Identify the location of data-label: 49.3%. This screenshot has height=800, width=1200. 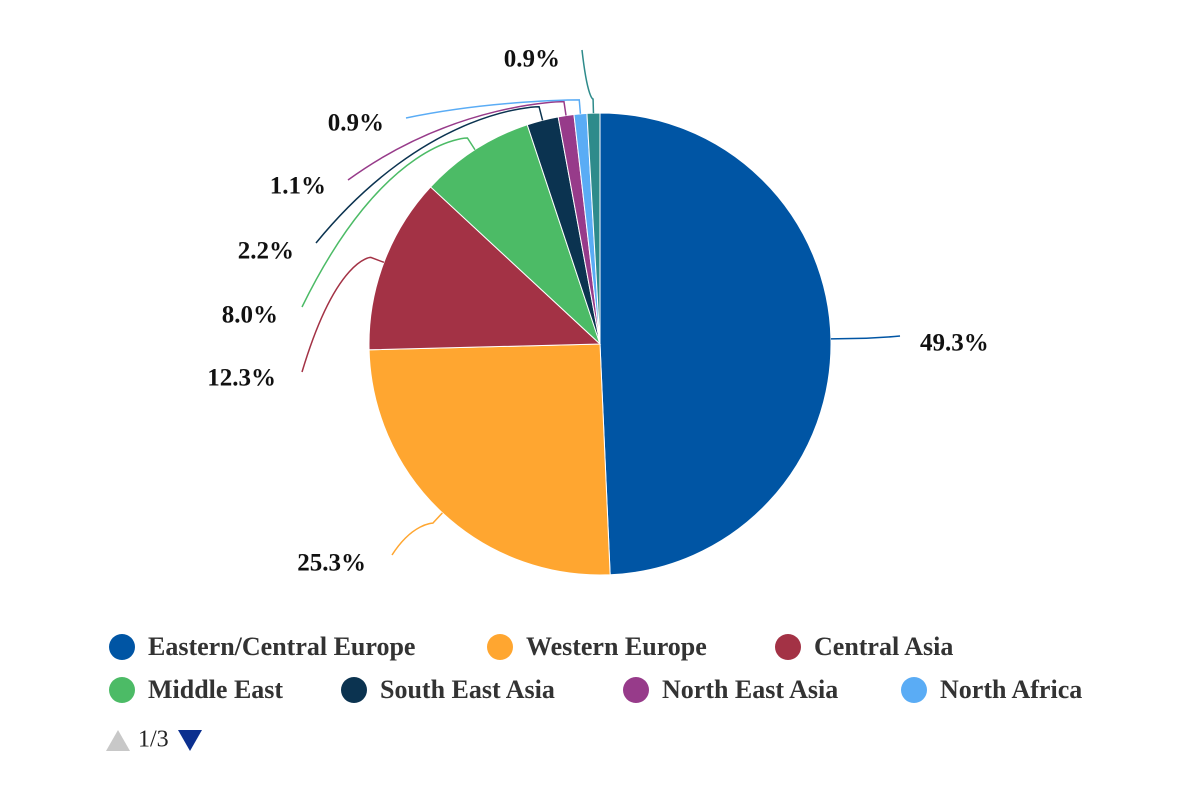
(954, 343).